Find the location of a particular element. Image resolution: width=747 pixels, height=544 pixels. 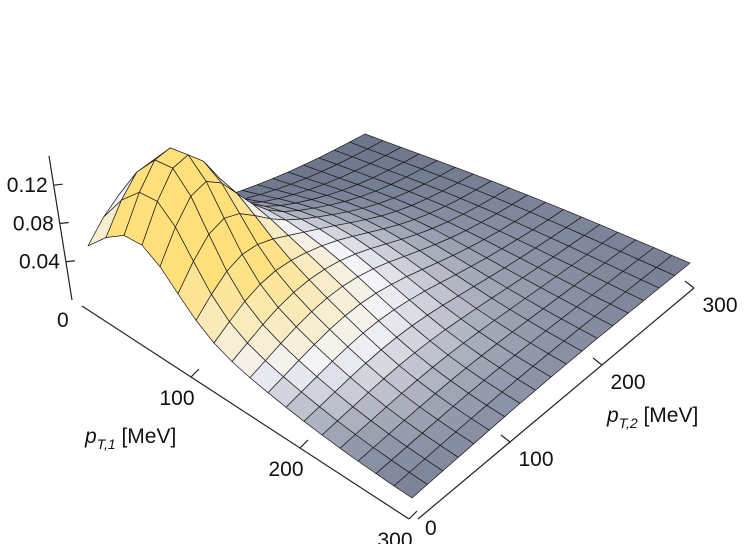

z-tick-label: 0.04 is located at coordinates (39, 262).